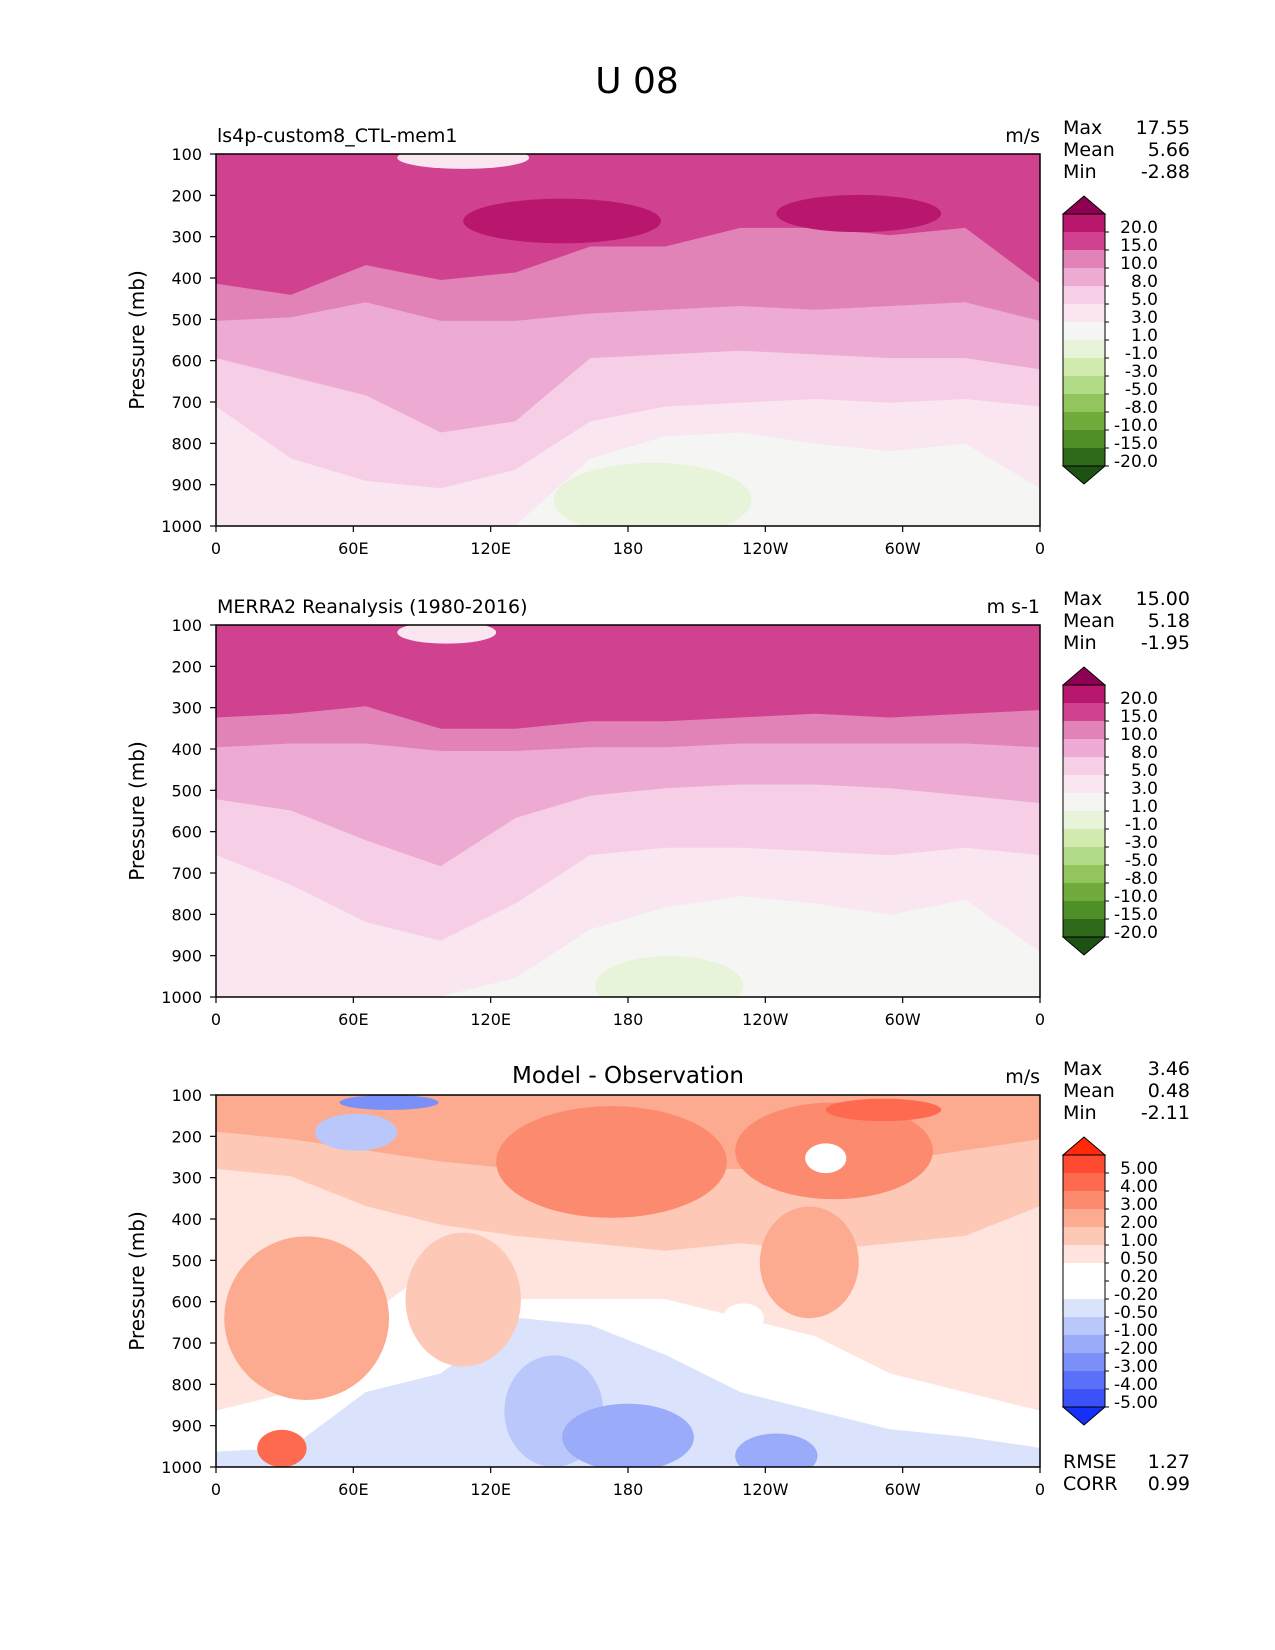  I want to click on colorbar-label: -1.0, so click(1141, 354).